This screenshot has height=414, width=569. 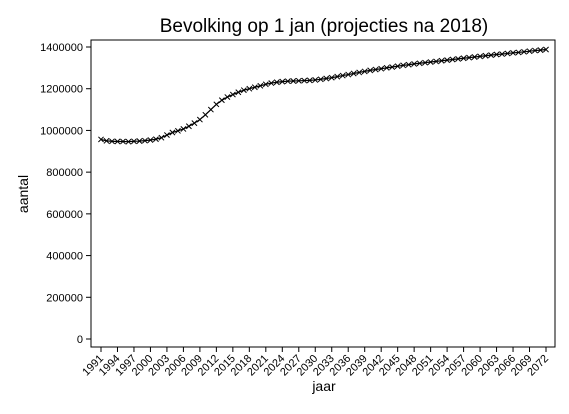 I want to click on chart-title: Bevolking op 1 jan (projecties na 2018), so click(x=324, y=26).